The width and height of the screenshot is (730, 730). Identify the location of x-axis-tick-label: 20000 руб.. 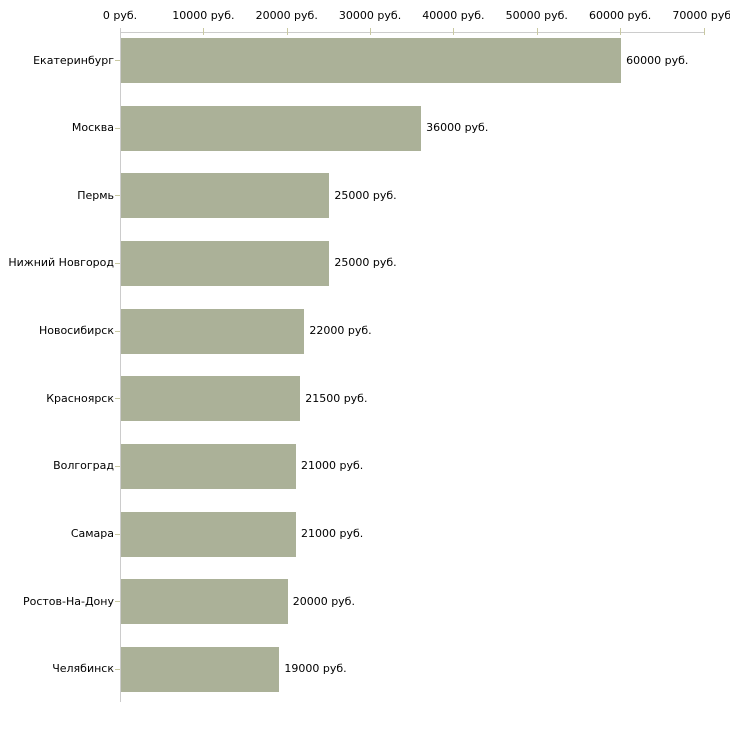
(286, 15).